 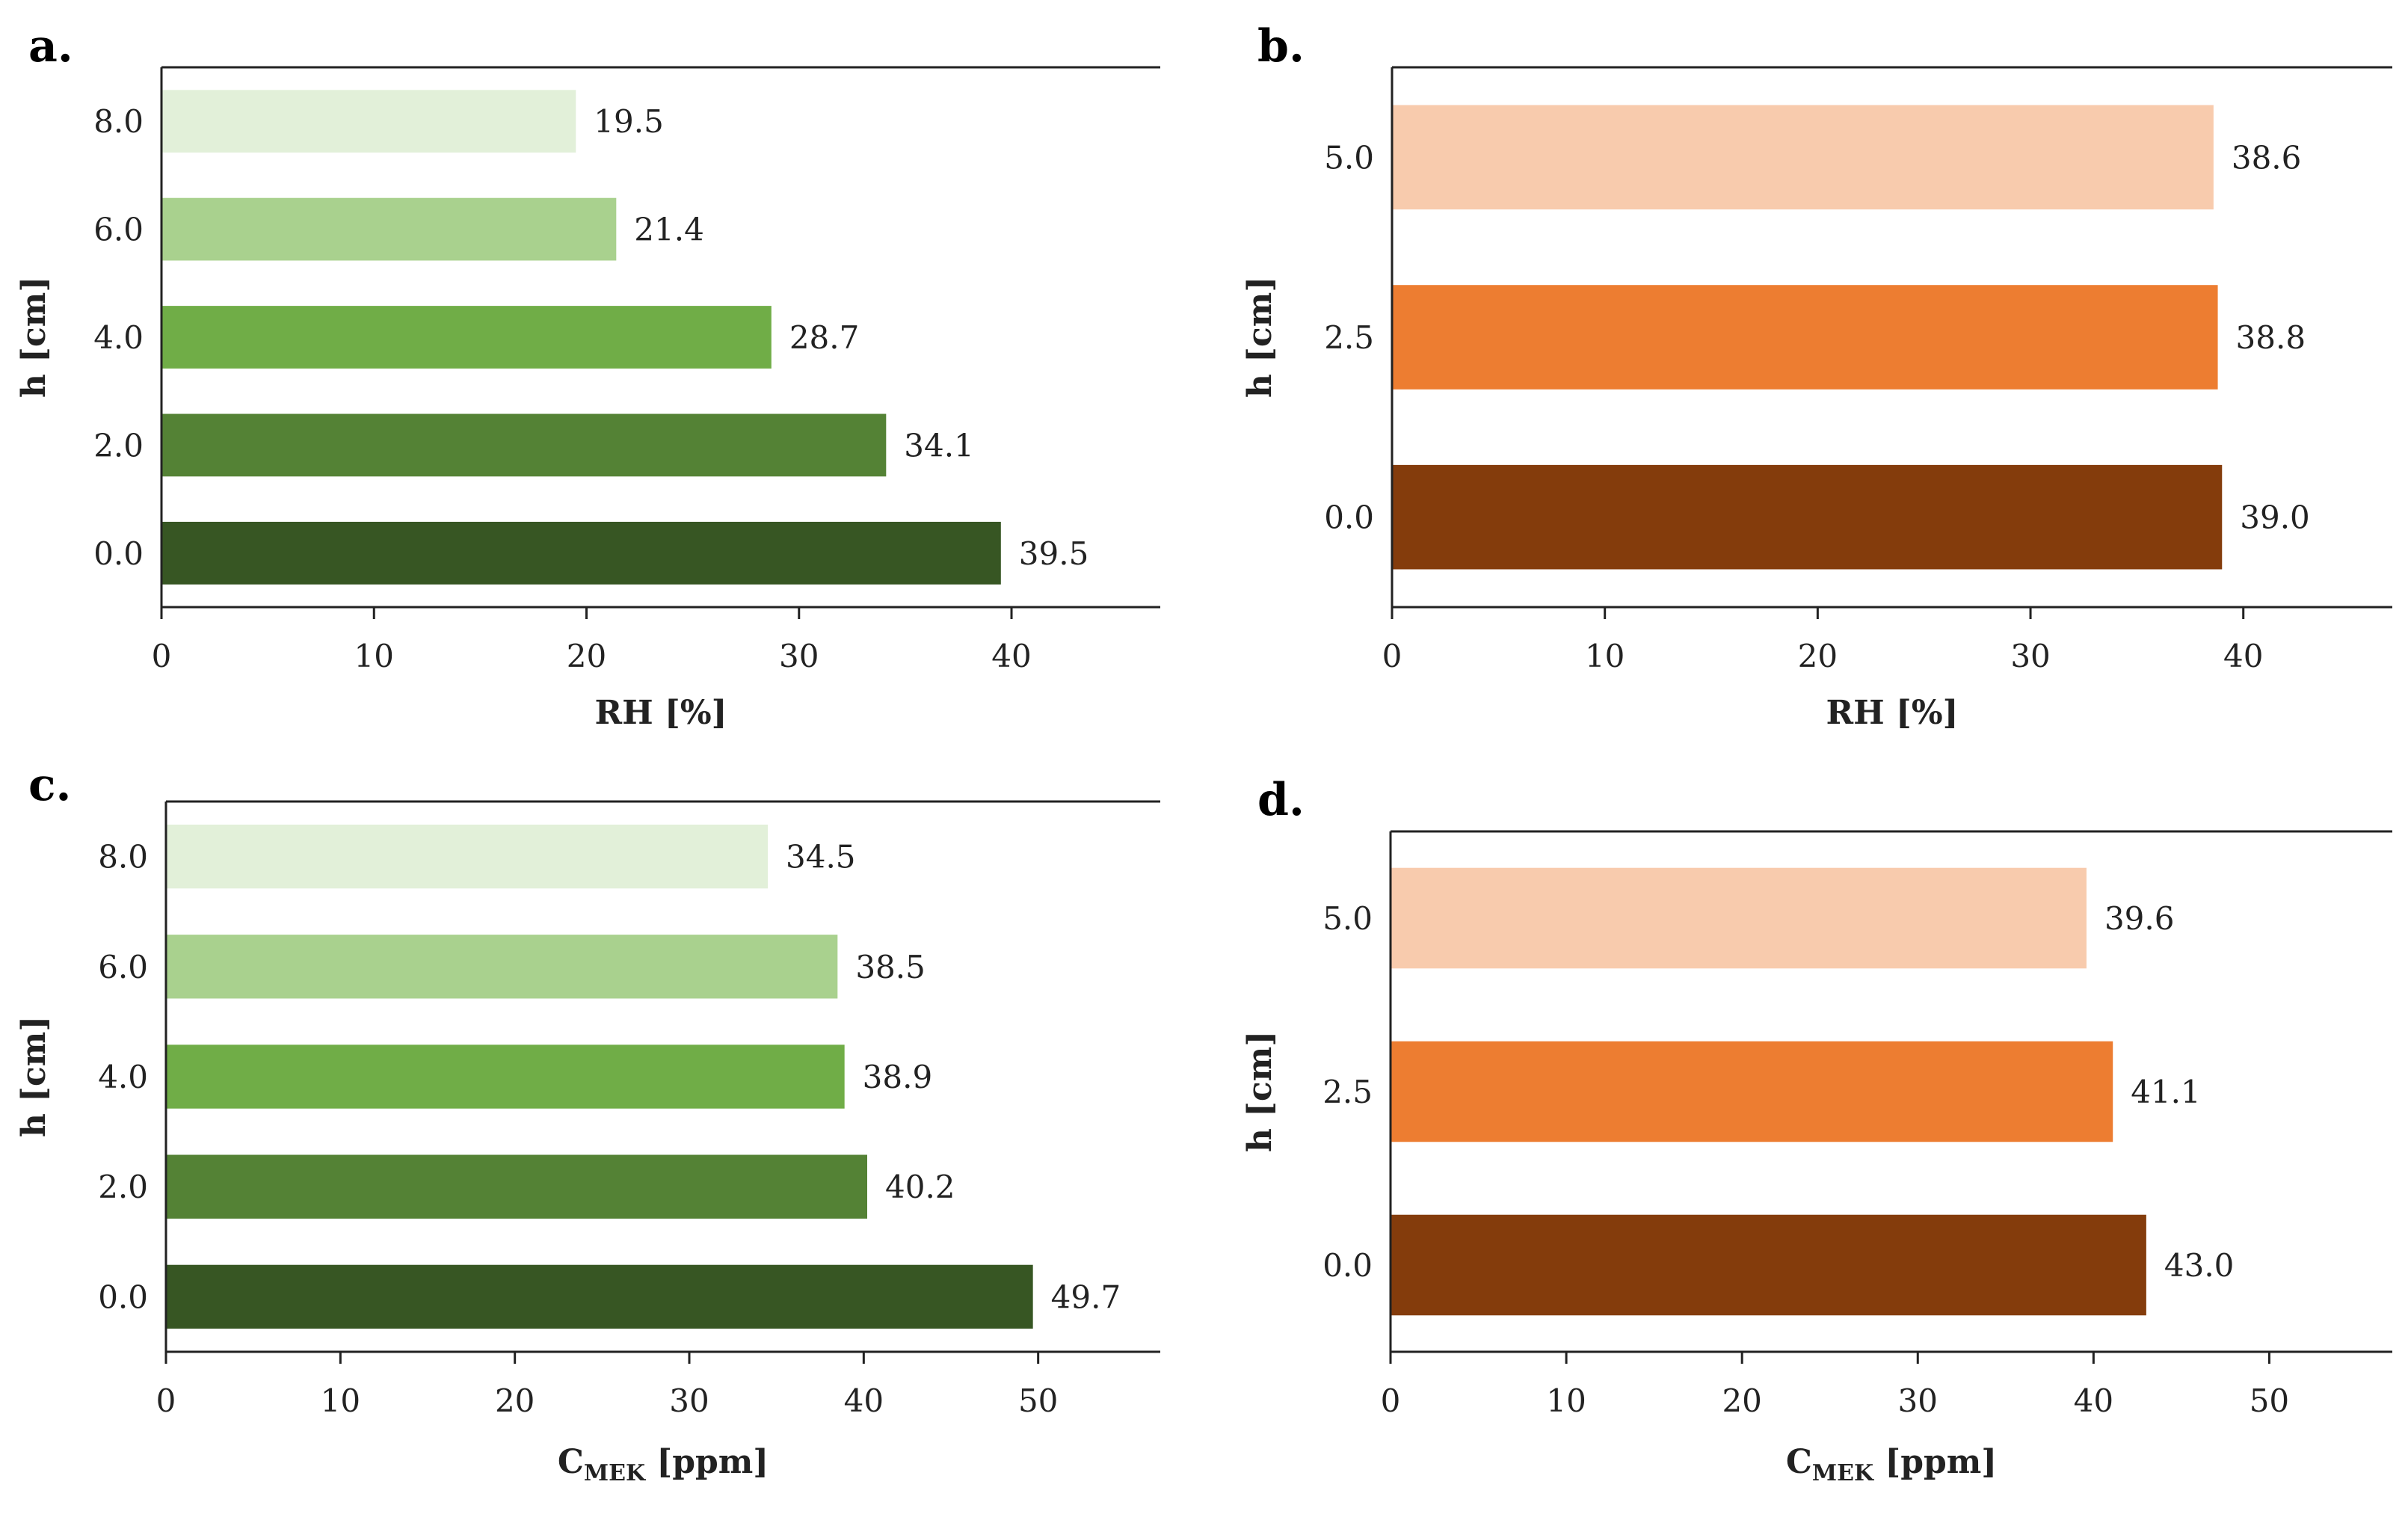 I want to click on value-label: 39.5, so click(x=1054, y=553).